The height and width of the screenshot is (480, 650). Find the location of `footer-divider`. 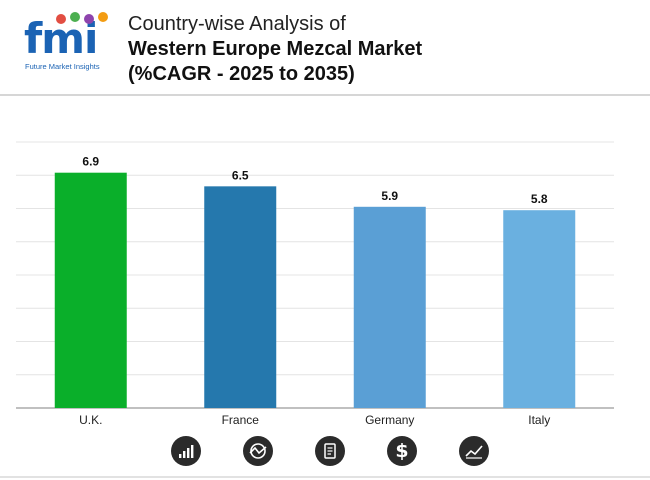

footer-divider is located at coordinates (325, 477).